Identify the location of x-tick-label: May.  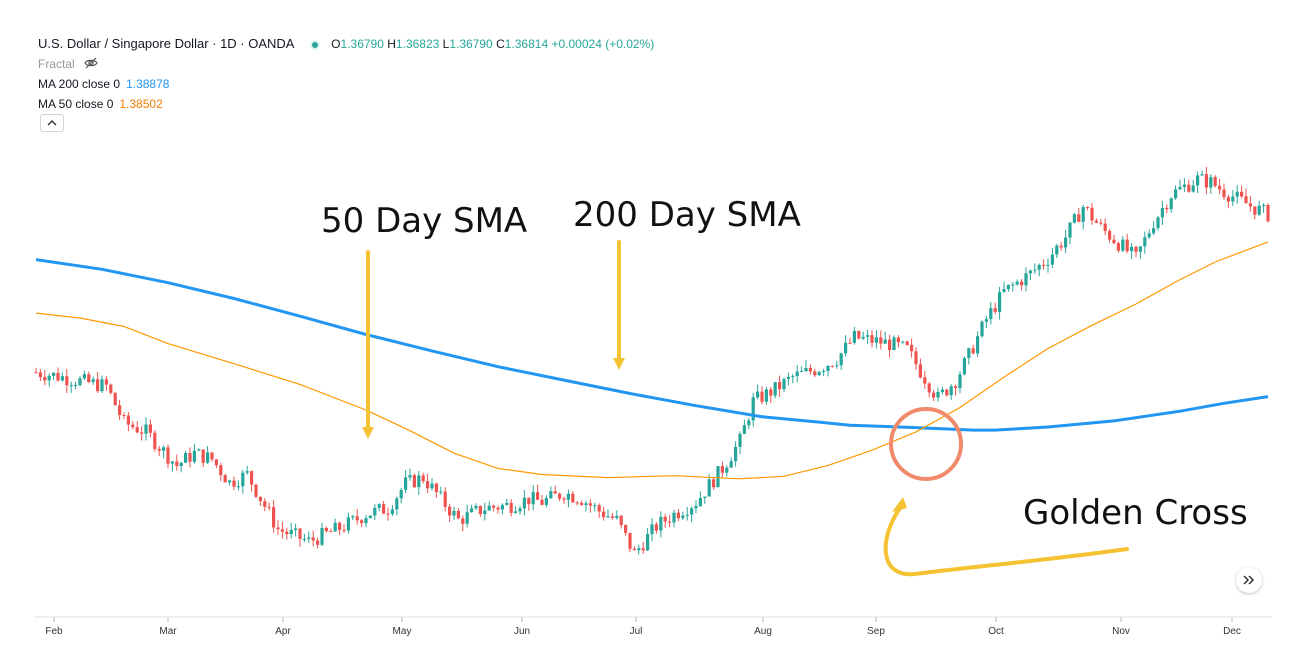
(402, 631).